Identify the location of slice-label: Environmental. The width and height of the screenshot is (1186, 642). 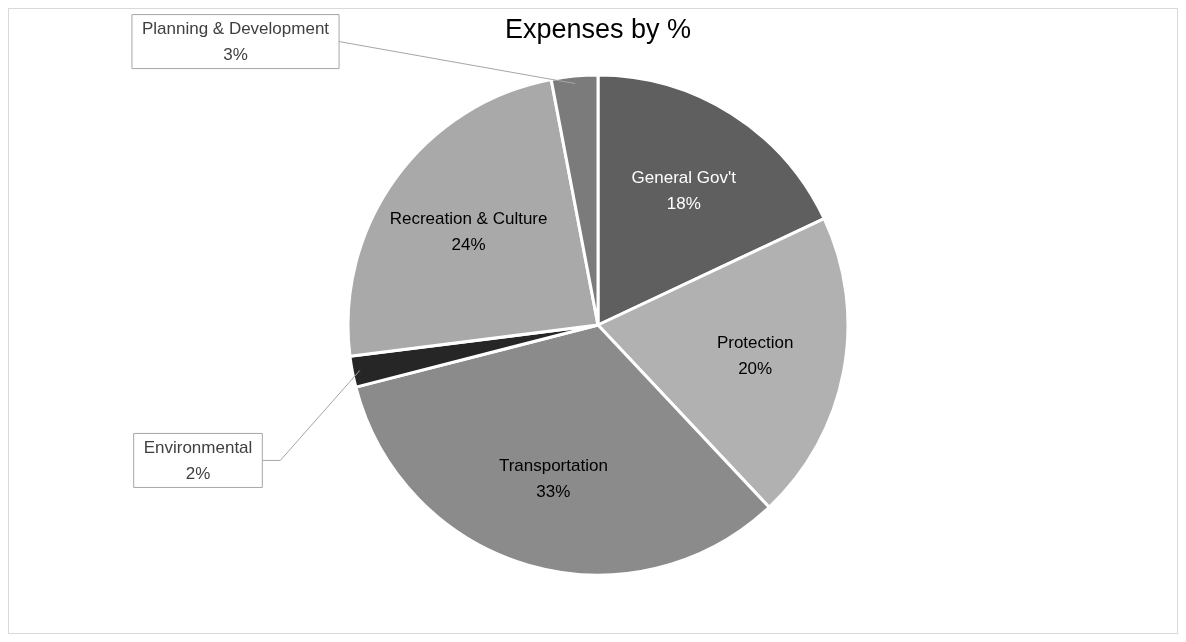
(198, 448).